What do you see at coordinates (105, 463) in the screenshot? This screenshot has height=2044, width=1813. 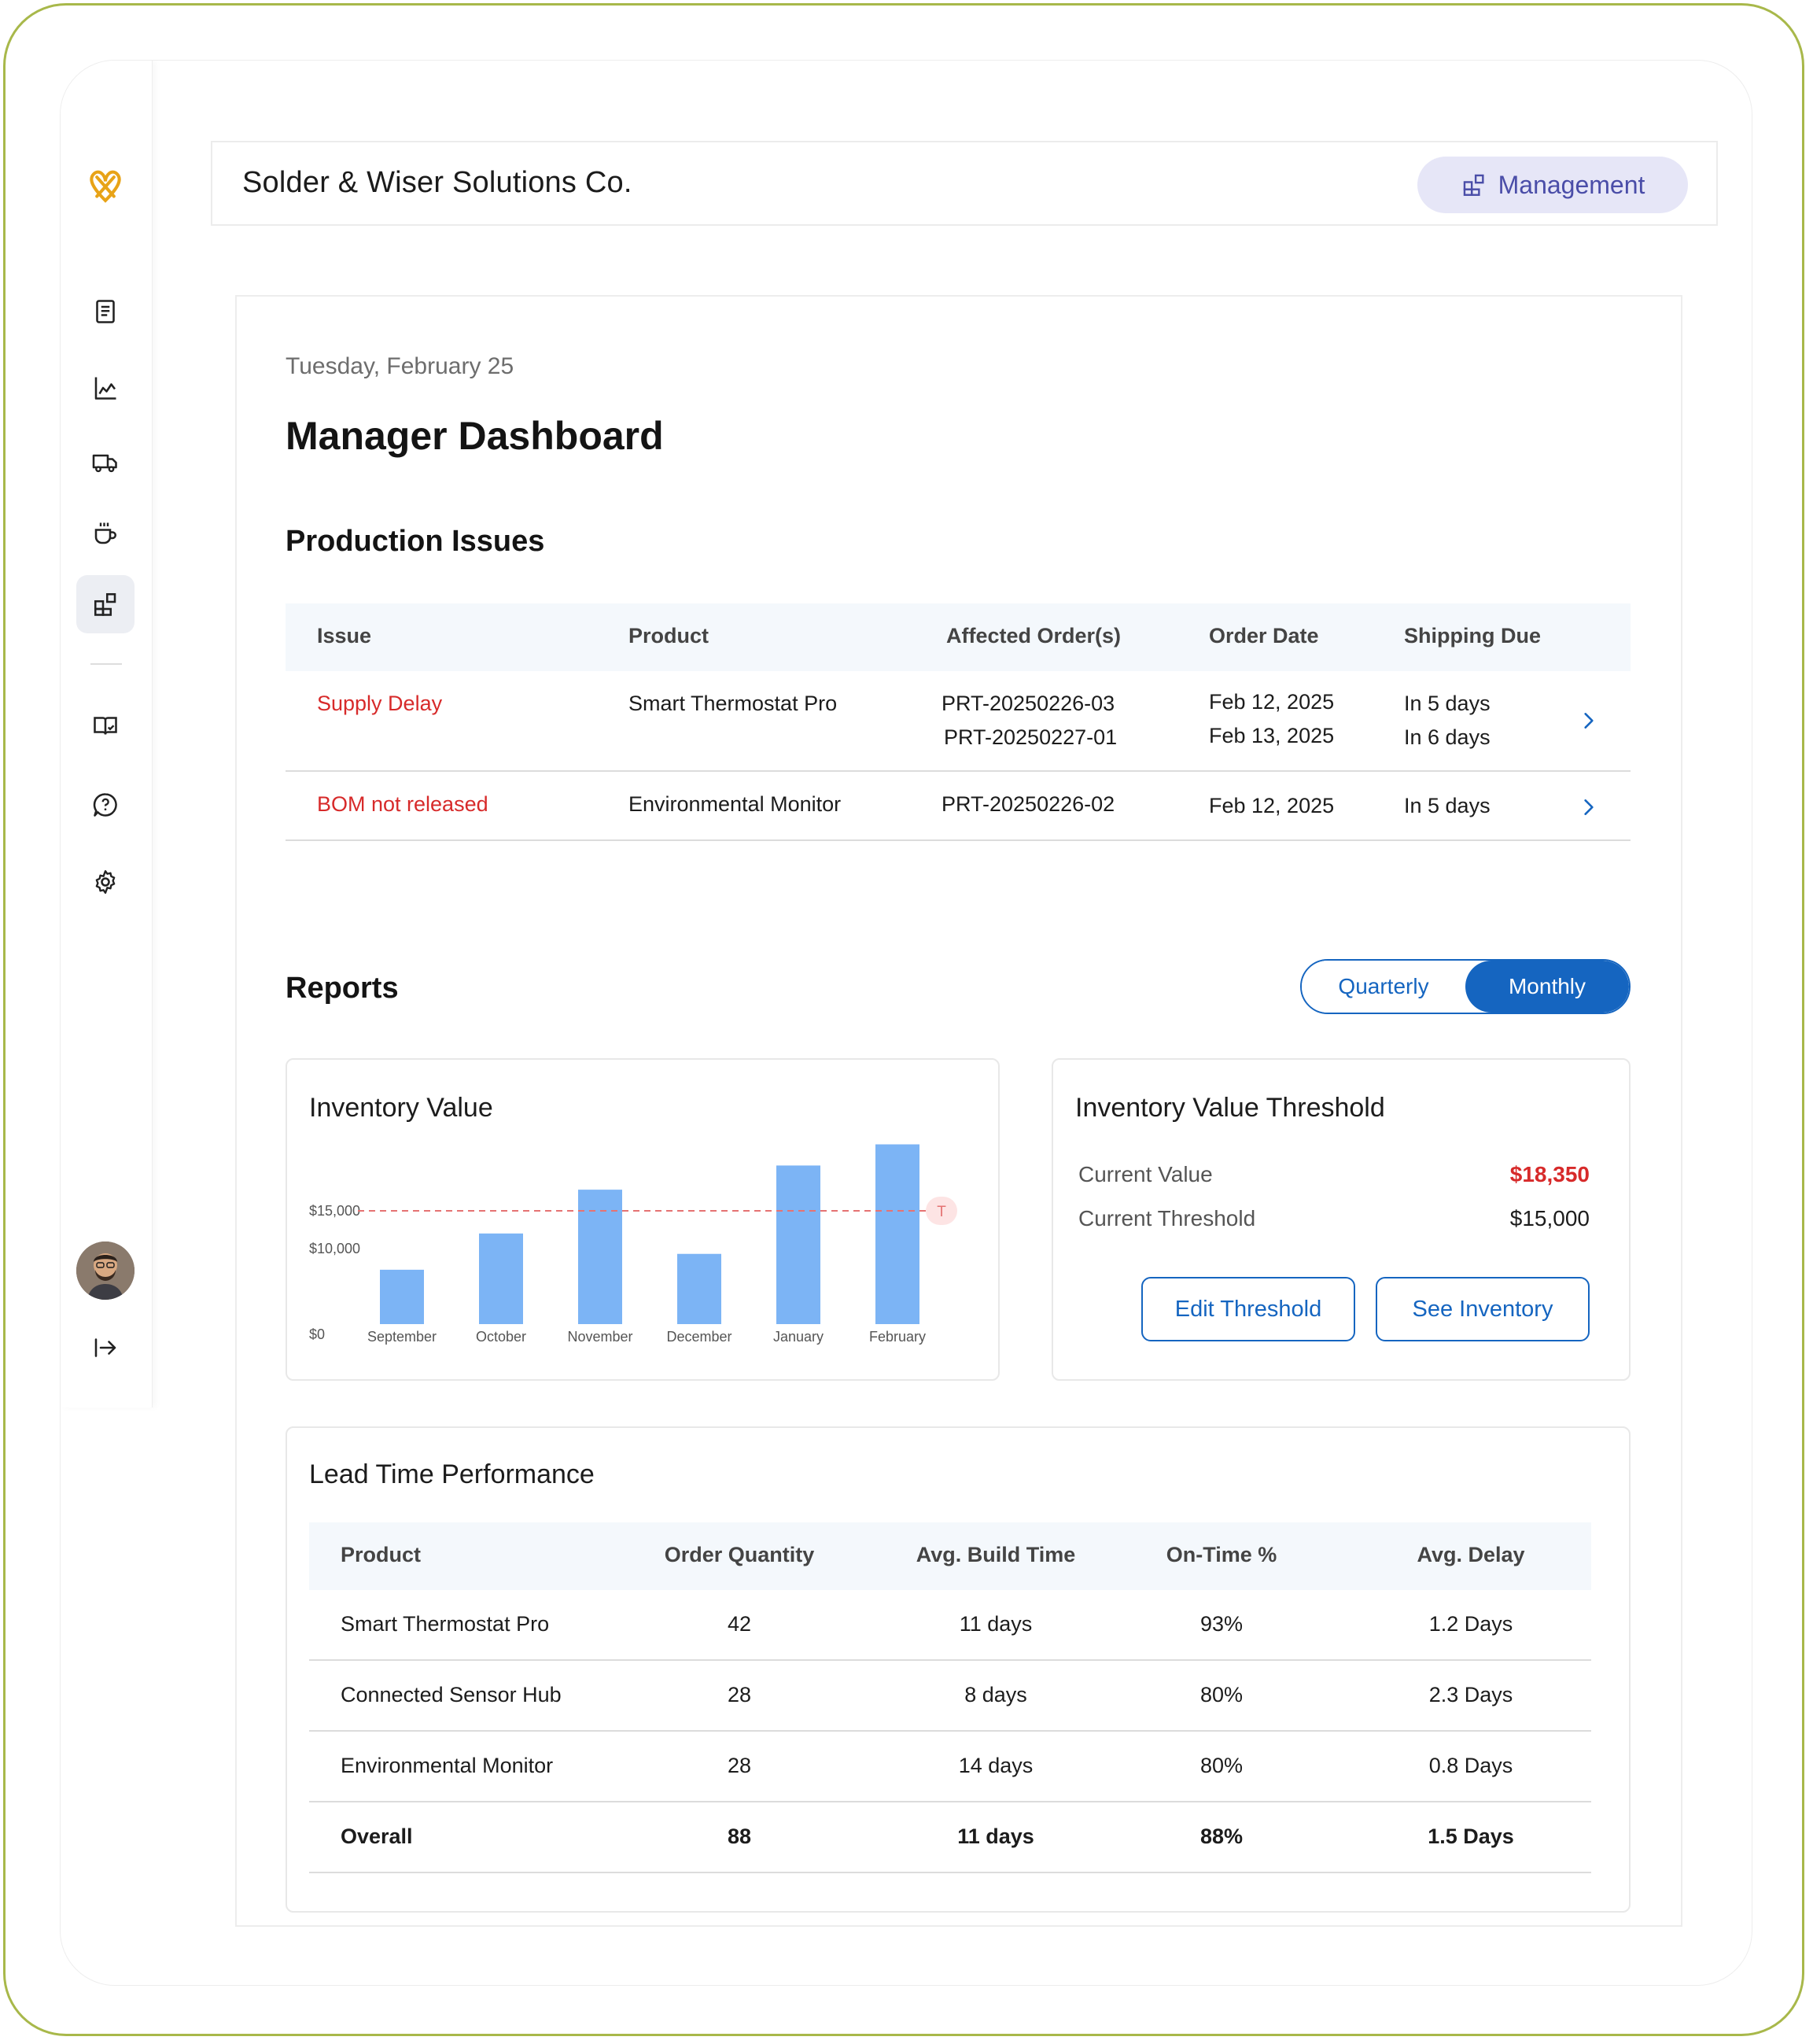 I see `sidebar-item-shipping` at bounding box center [105, 463].